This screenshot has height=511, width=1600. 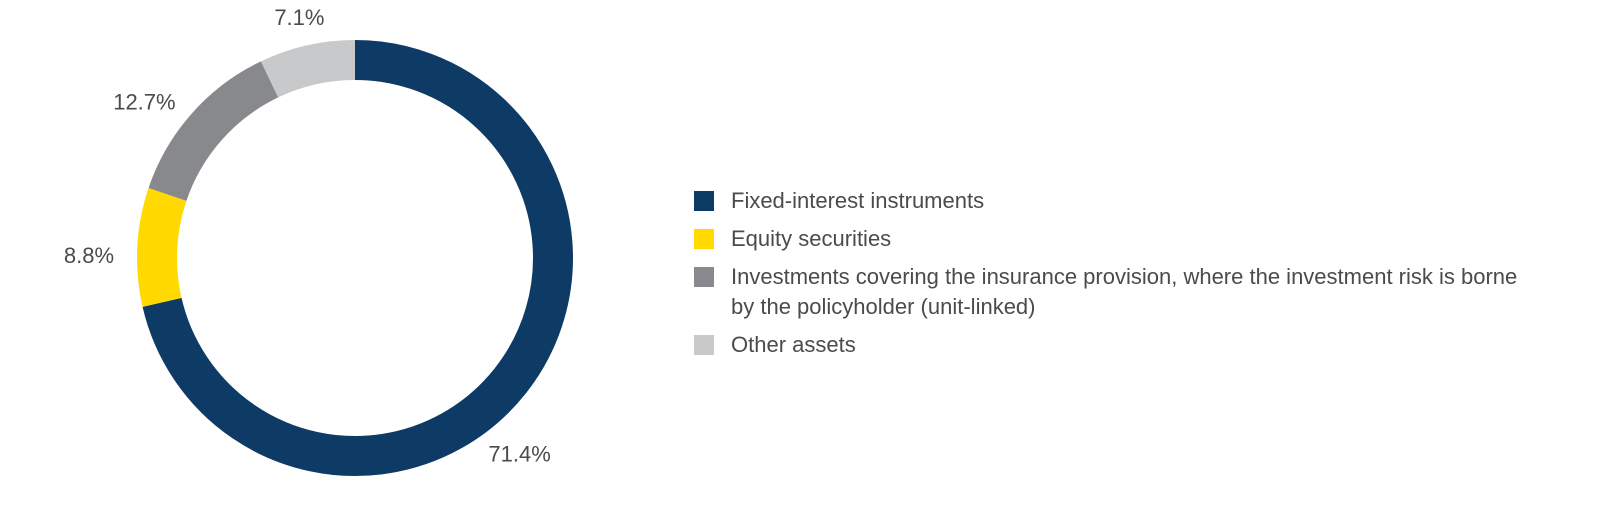 What do you see at coordinates (519, 454) in the screenshot?
I see `slice-percent-label: 71.4%` at bounding box center [519, 454].